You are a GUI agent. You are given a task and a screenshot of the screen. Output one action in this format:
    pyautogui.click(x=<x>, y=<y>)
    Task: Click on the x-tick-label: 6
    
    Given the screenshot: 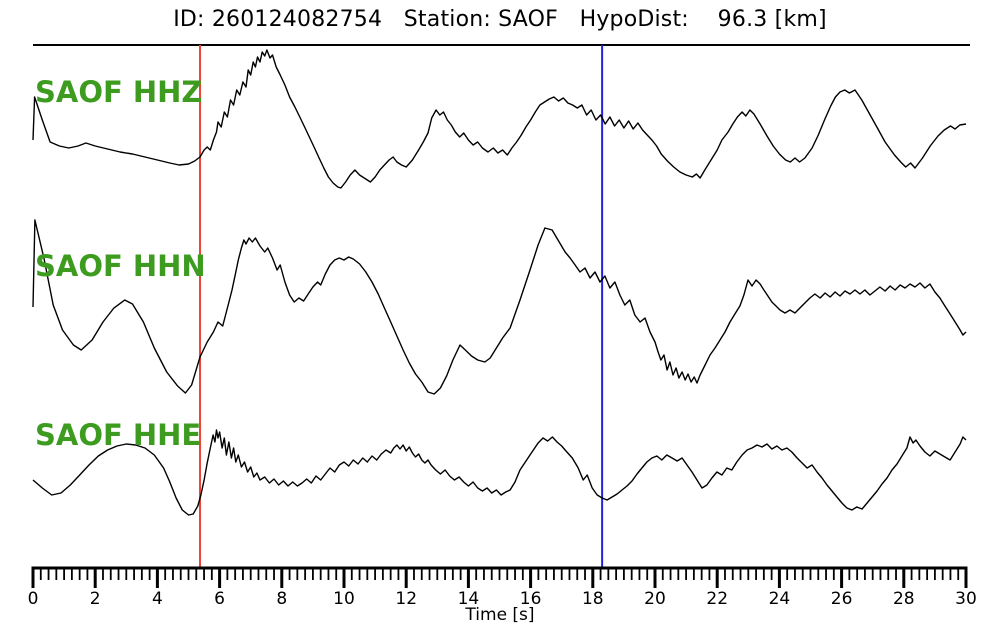 What is the action you would take?
    pyautogui.click(x=219, y=599)
    